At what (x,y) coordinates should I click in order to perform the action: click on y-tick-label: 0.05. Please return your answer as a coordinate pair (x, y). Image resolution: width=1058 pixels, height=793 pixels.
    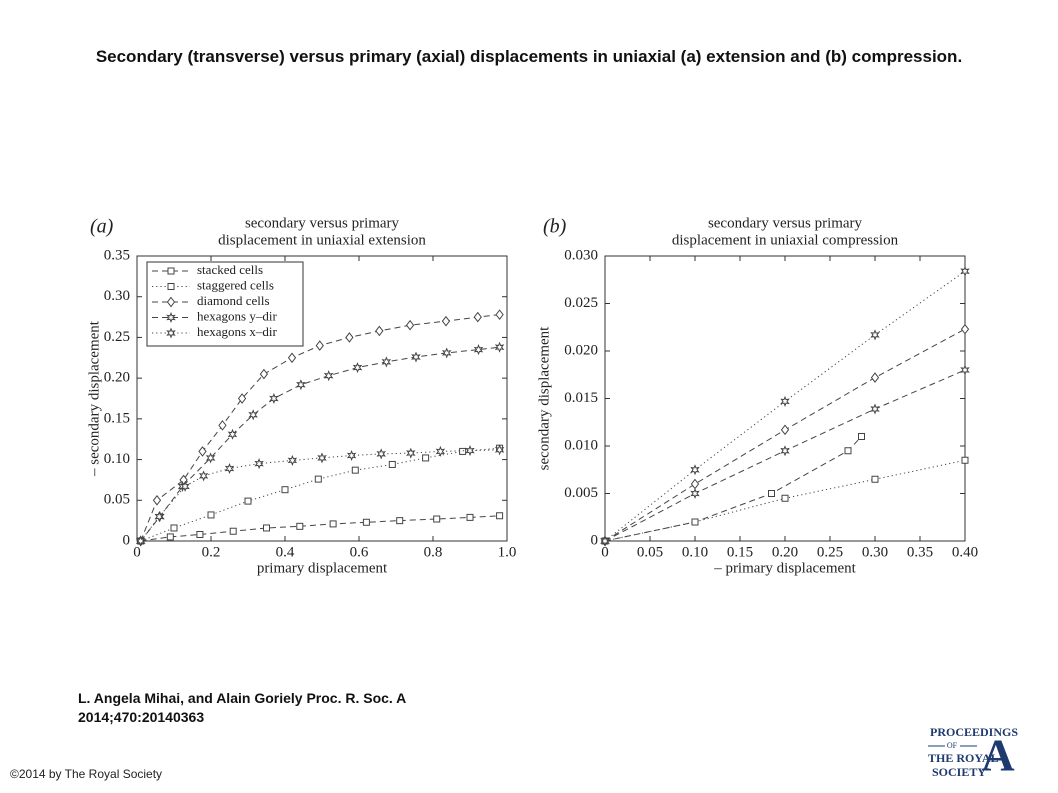
    Looking at the image, I should click on (117, 500).